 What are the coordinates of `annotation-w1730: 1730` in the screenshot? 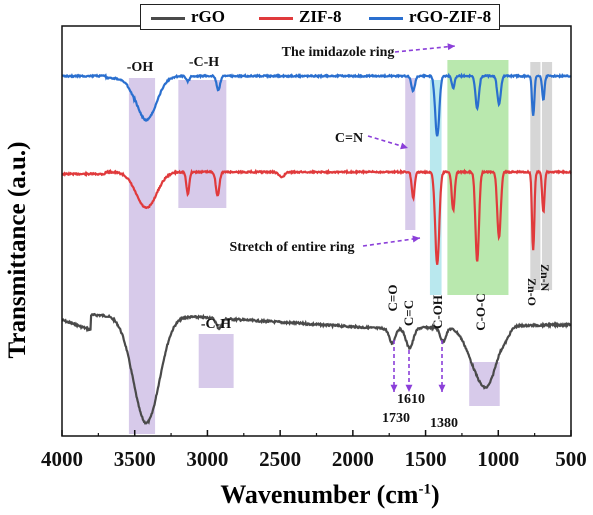 It's located at (396, 418).